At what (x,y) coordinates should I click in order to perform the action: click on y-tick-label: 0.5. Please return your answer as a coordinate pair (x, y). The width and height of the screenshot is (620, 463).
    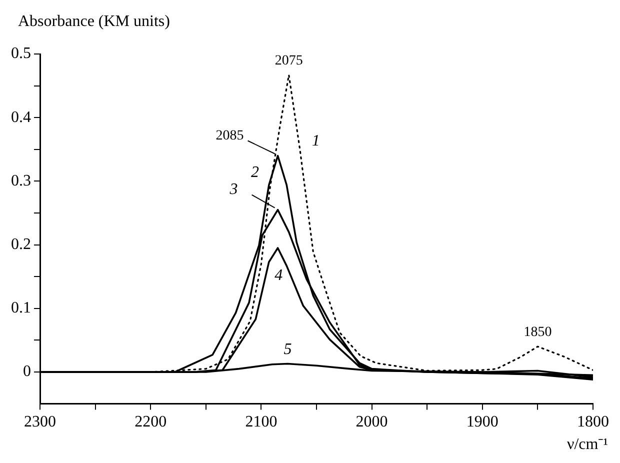
    Looking at the image, I should click on (21, 53).